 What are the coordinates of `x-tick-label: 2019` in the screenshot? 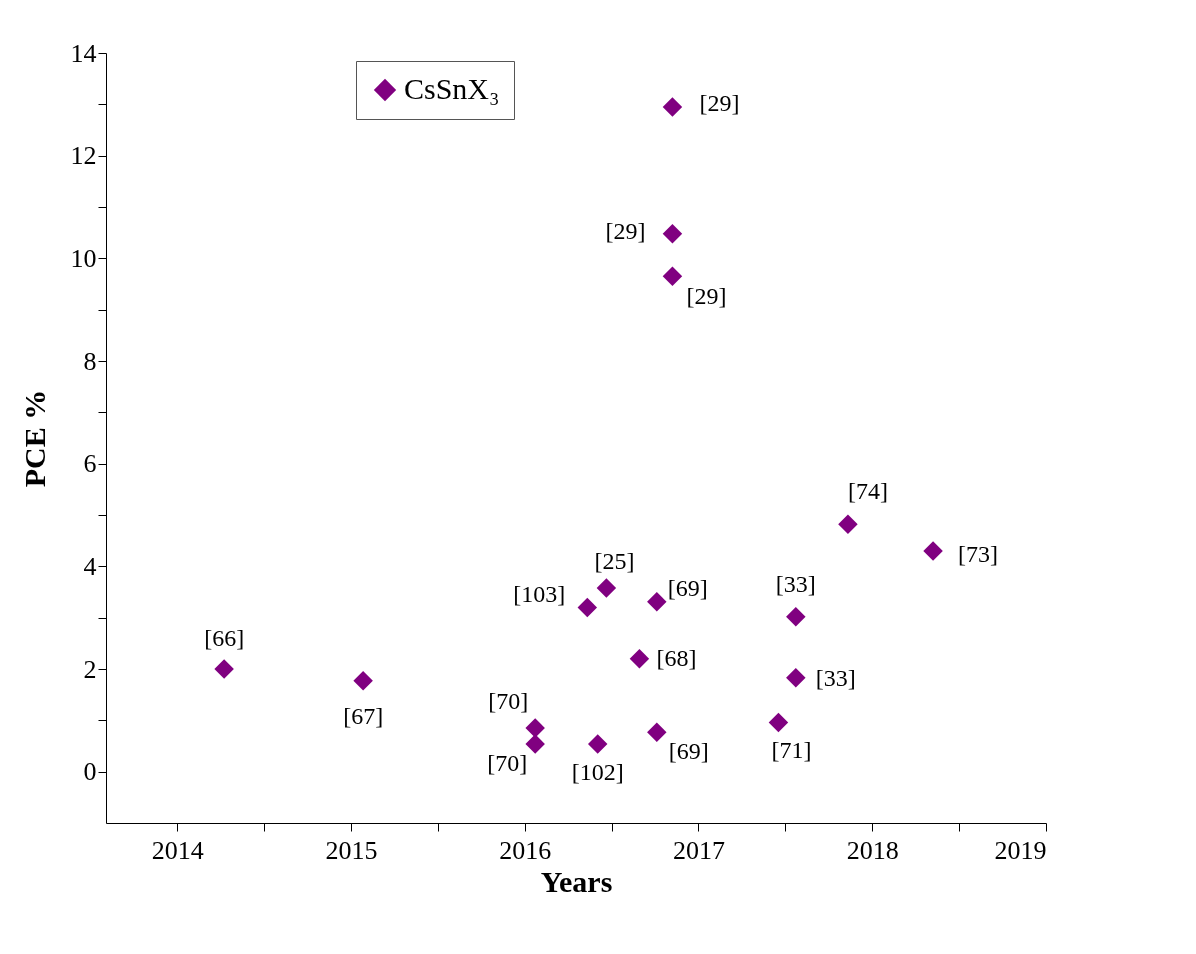 It's located at (1020, 850).